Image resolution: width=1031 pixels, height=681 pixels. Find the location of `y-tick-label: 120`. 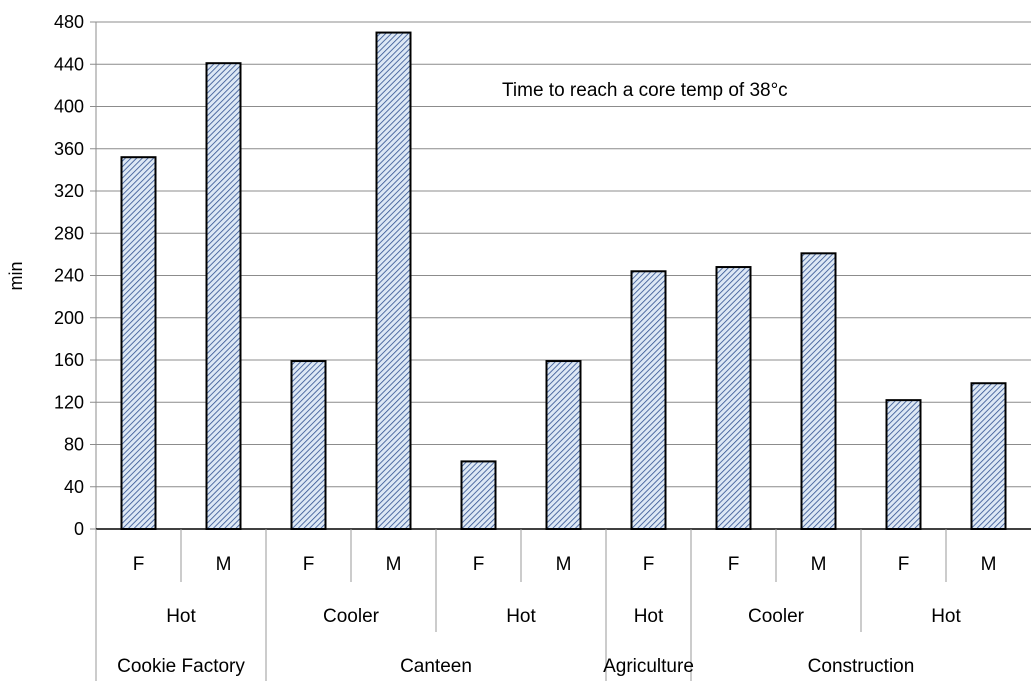

y-tick-label: 120 is located at coordinates (69, 402).